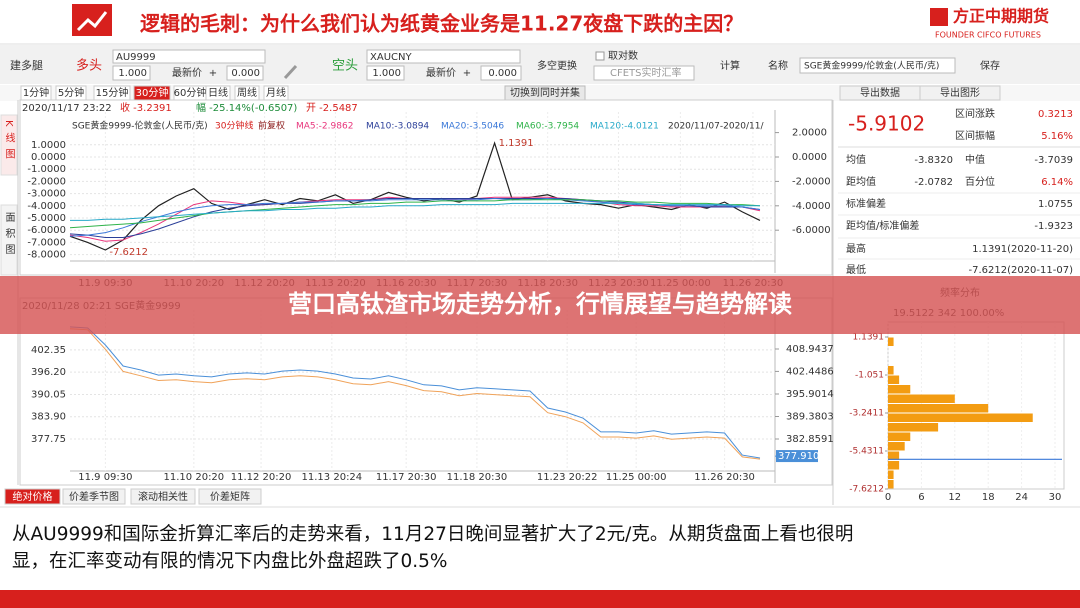  I want to click on label: 区间振幅, so click(975, 135).